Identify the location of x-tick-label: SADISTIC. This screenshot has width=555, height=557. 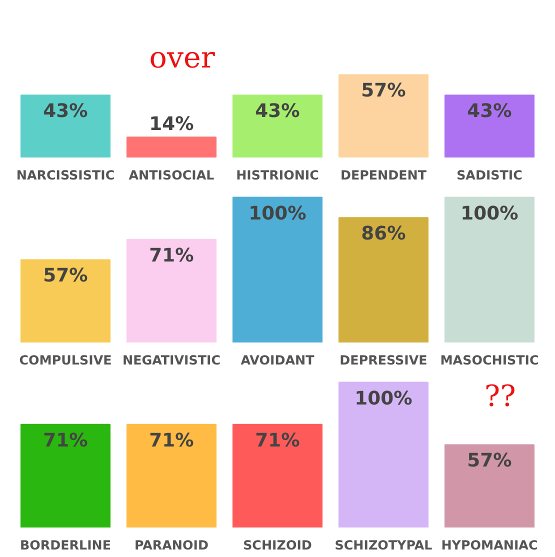
(489, 175).